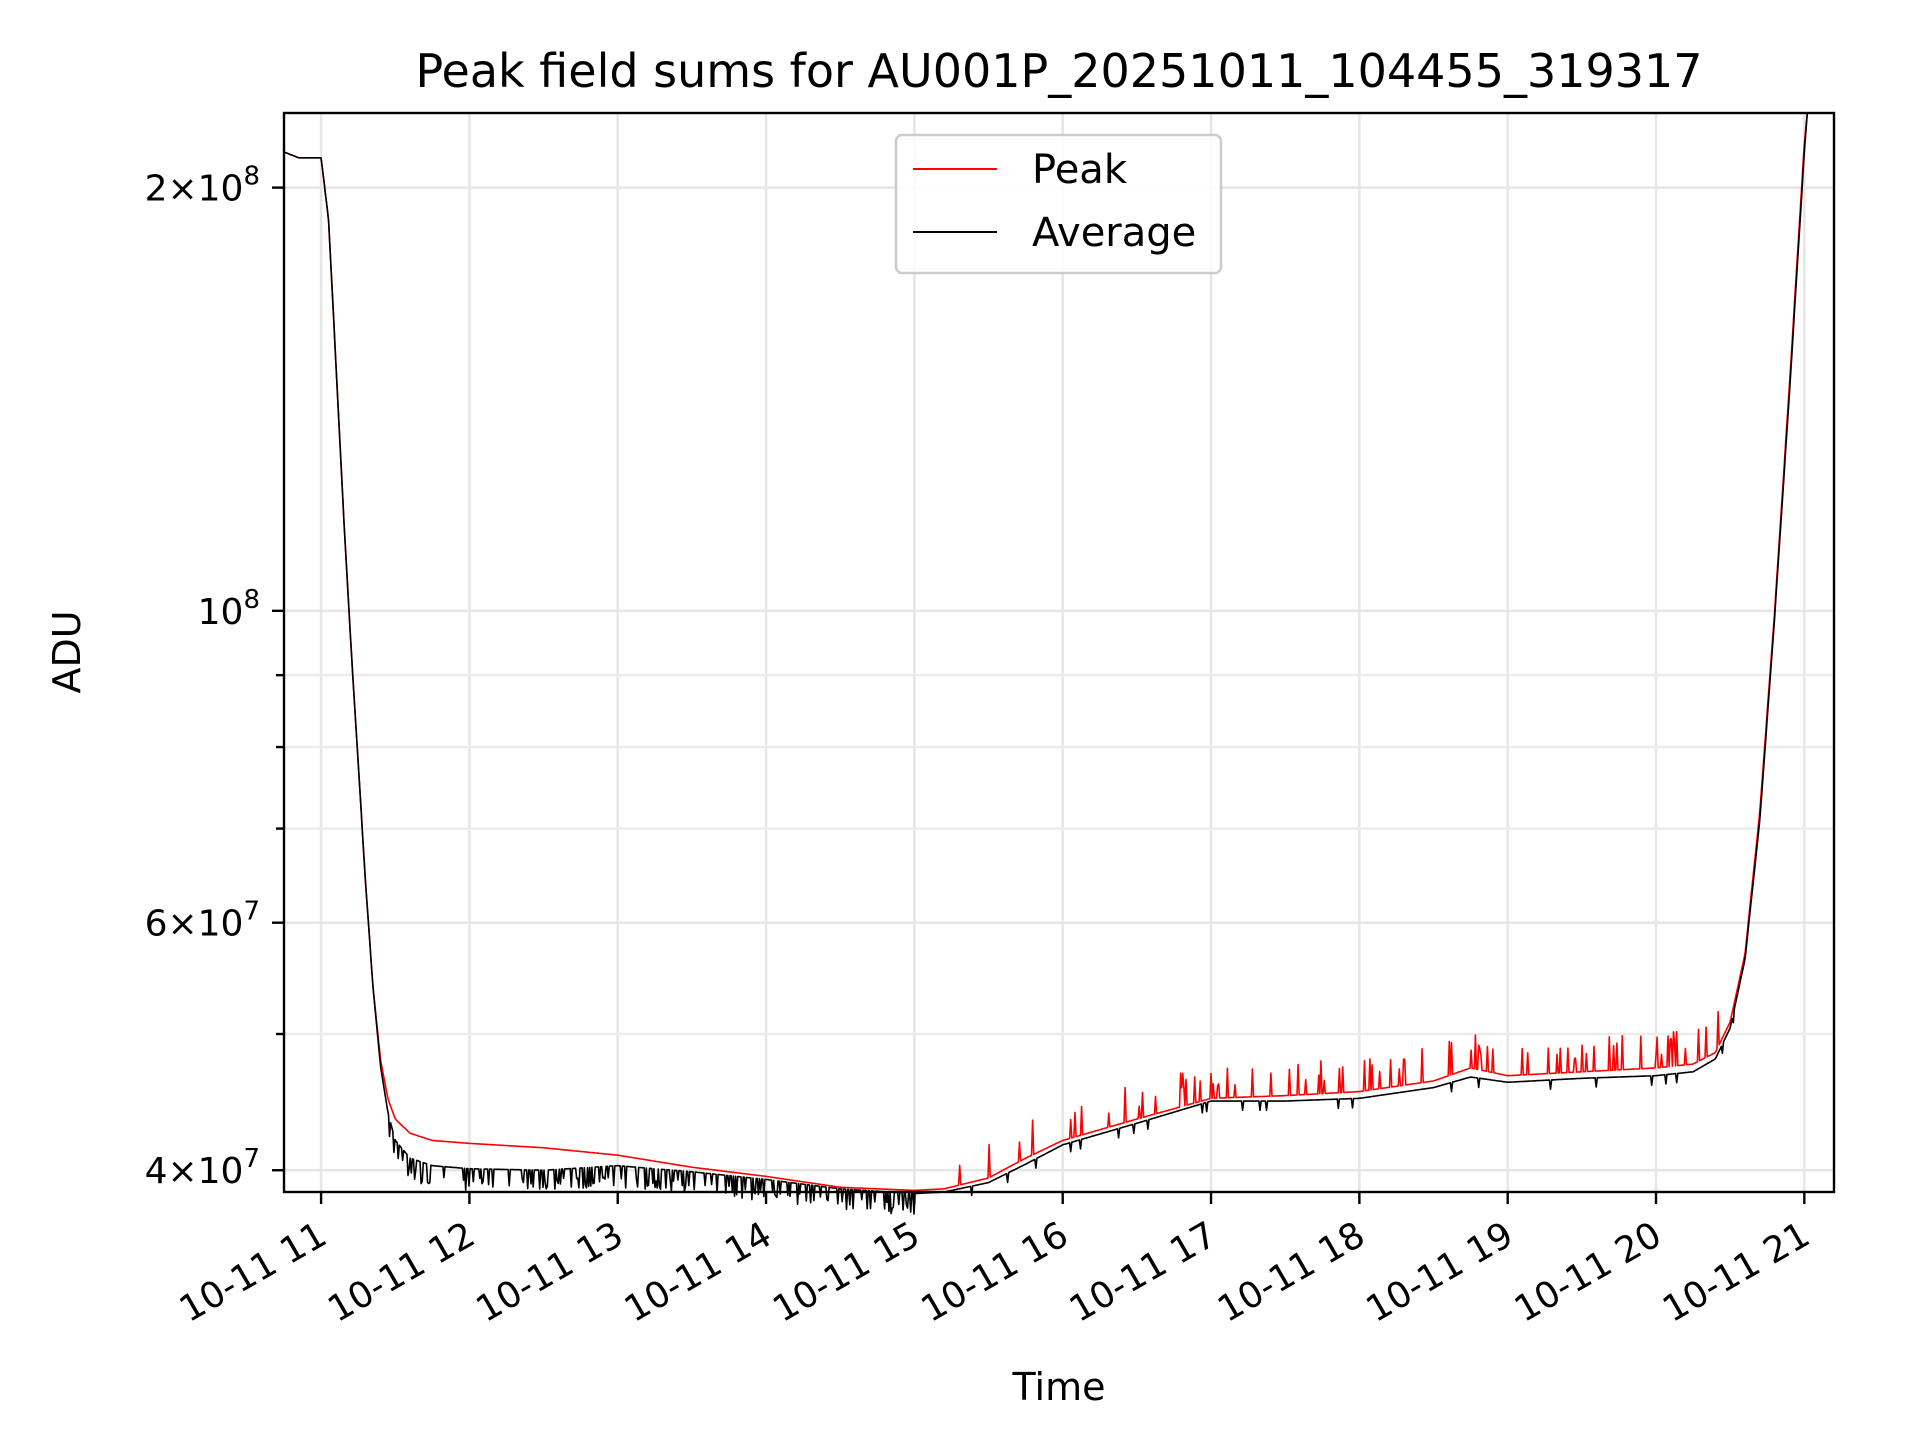  Describe the element at coordinates (1440, 1272) in the screenshot. I see `x-tick-label: 10-11 19` at that location.